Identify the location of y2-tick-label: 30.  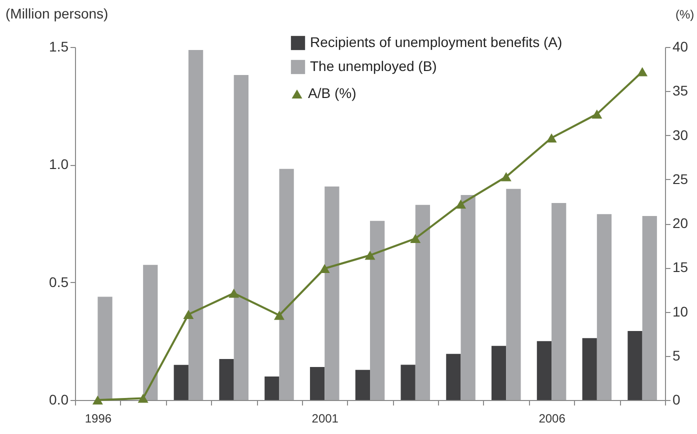
(680, 134).